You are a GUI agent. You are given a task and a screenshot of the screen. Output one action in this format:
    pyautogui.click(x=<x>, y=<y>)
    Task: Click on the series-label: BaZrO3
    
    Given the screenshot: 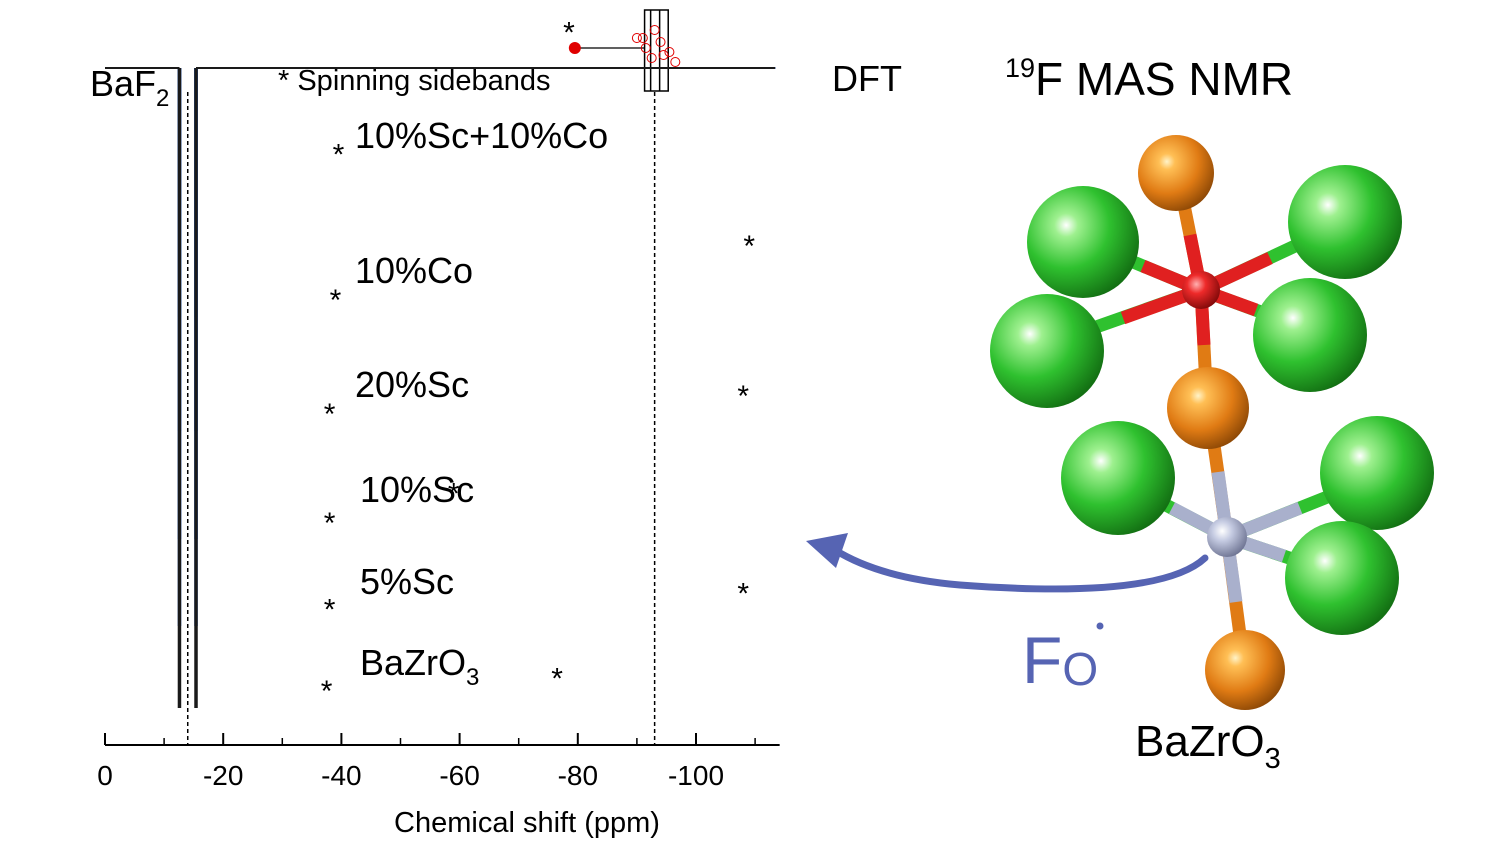 What is the action you would take?
    pyautogui.click(x=419, y=666)
    